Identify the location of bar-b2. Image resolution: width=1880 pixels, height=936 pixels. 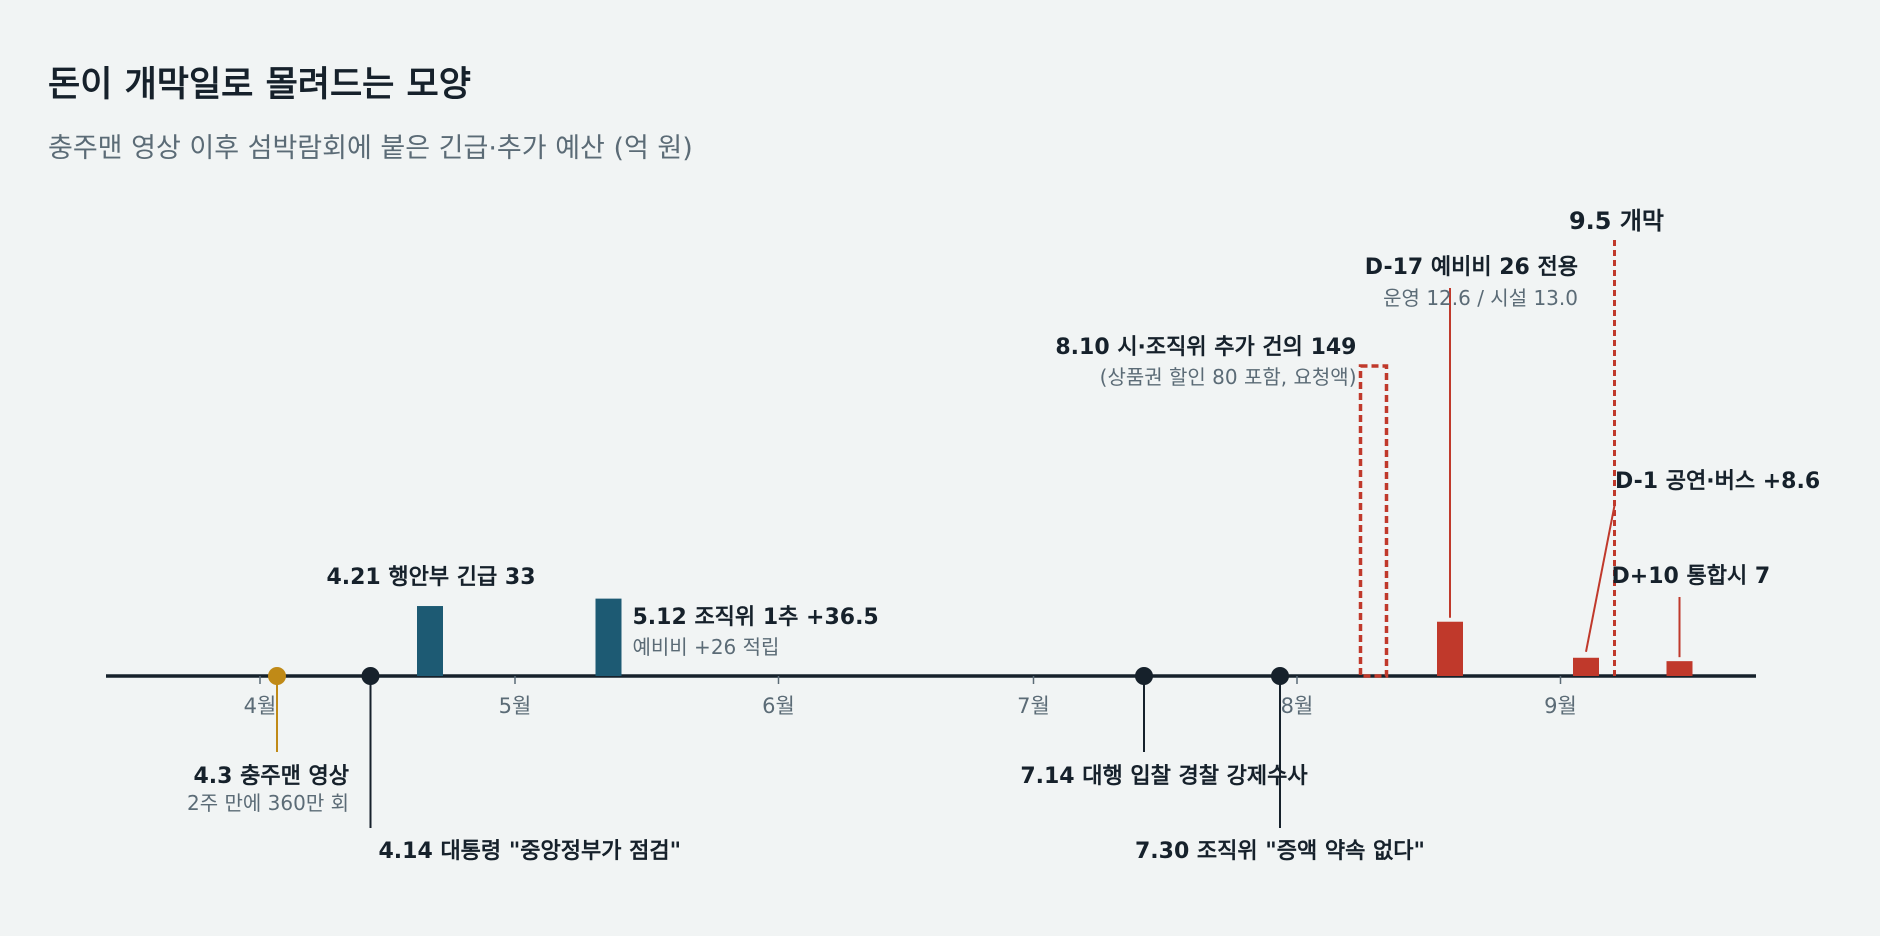
(608, 637).